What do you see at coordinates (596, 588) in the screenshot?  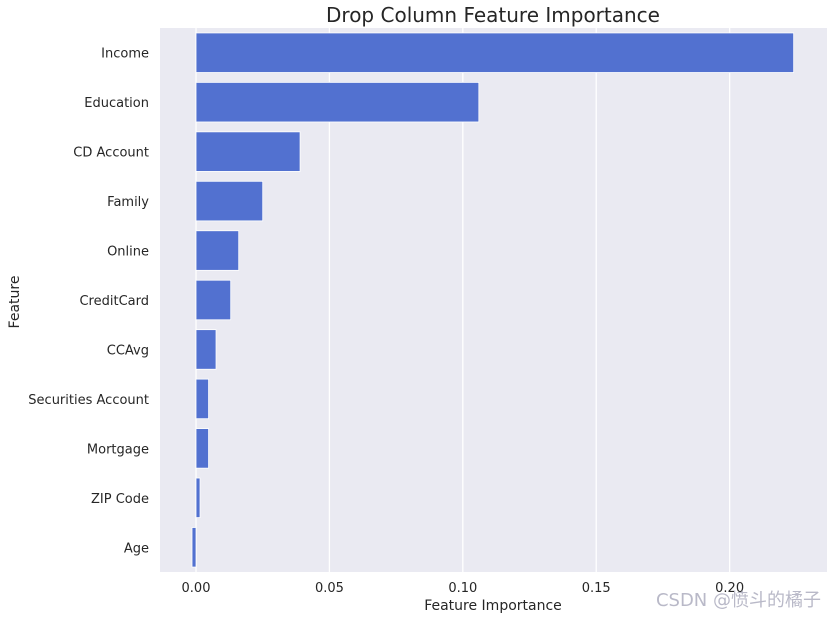 I see `x-tick-label: 0.15` at bounding box center [596, 588].